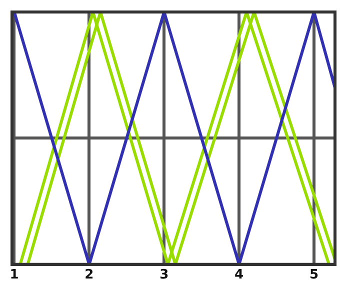 This screenshot has height=290, width=343. What do you see at coordinates (164, 275) in the screenshot?
I see `x-tick-label: 3` at bounding box center [164, 275].